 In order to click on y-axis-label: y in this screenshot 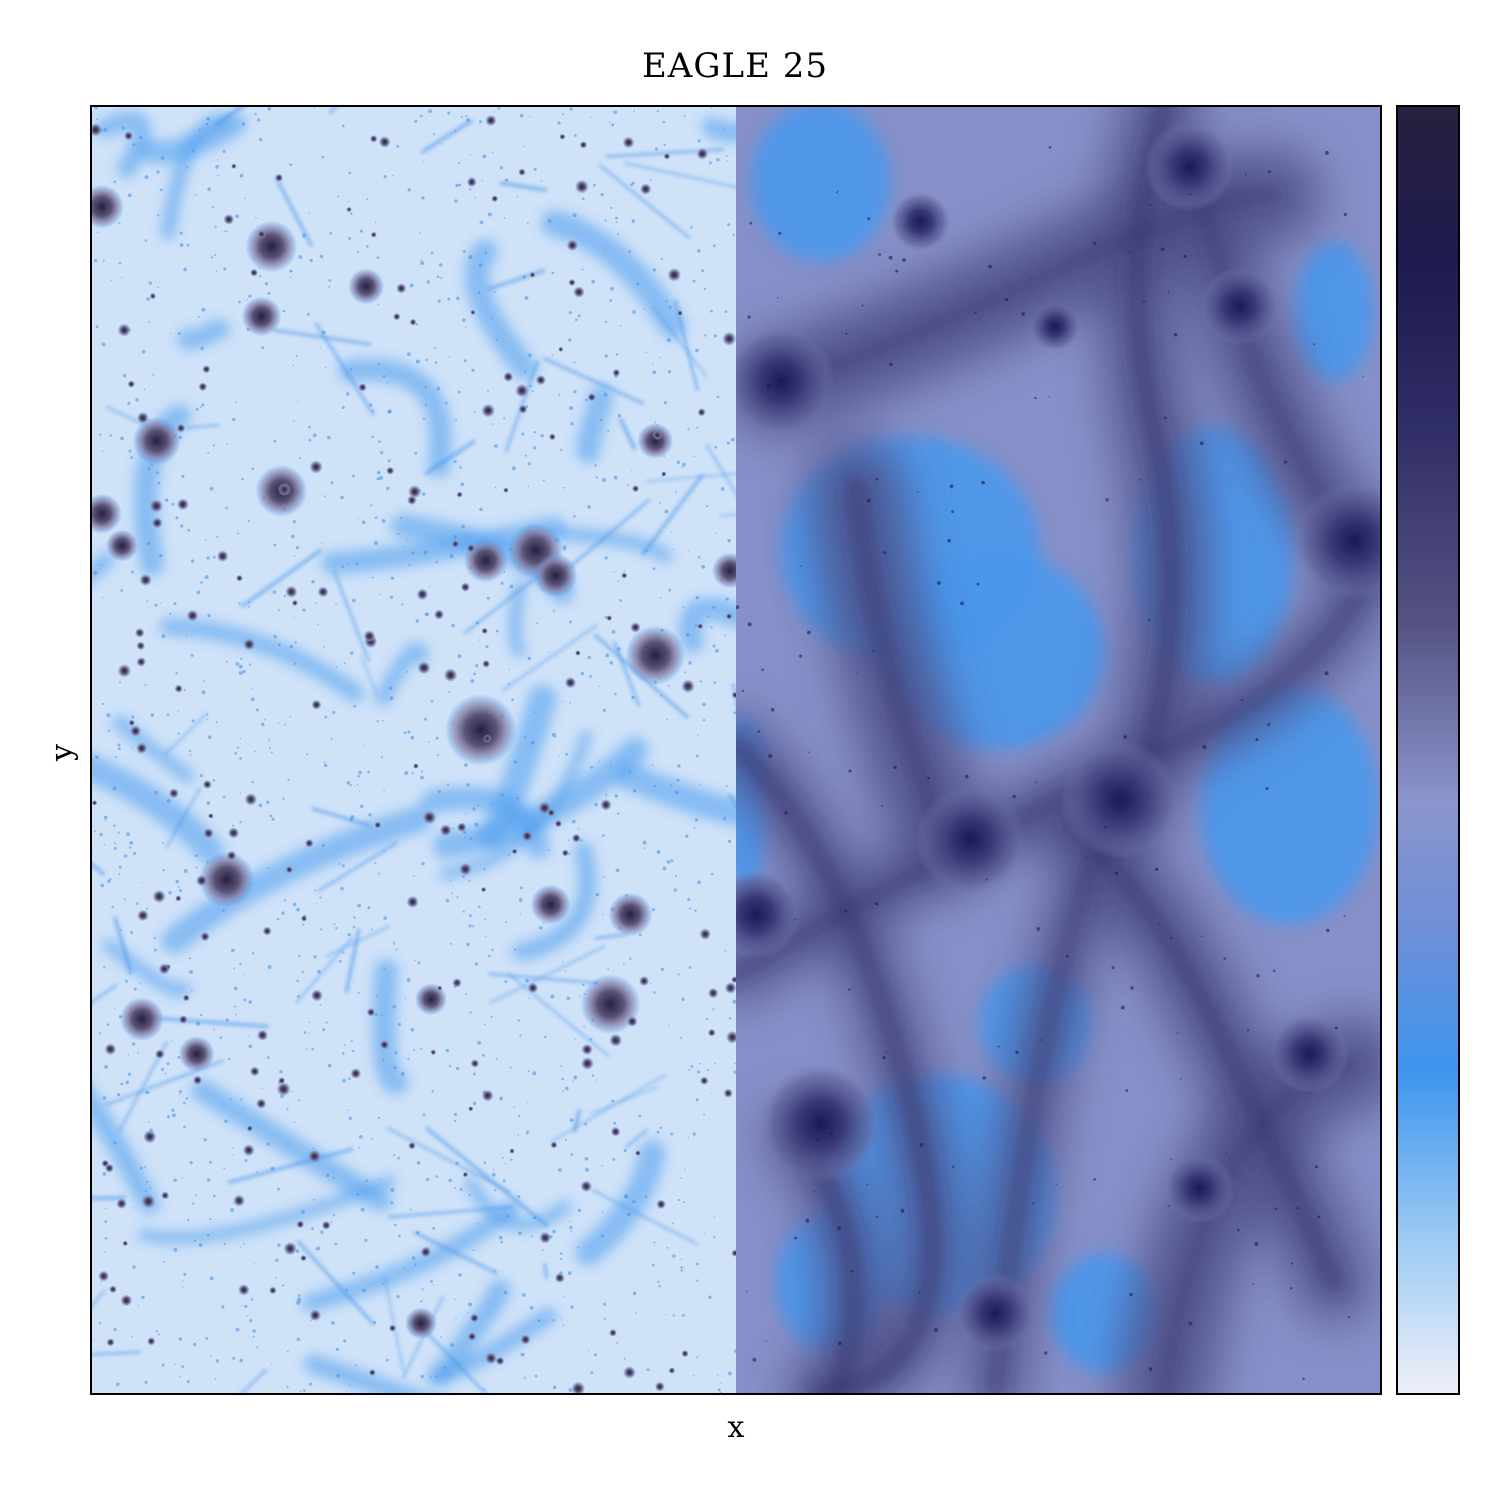, I will do `click(62, 752)`.